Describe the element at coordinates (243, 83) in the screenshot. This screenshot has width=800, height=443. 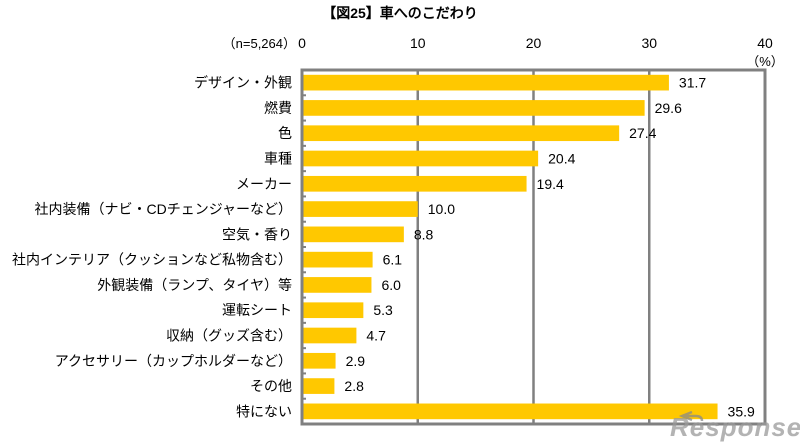
I see `category-label: デザイン・外観` at that location.